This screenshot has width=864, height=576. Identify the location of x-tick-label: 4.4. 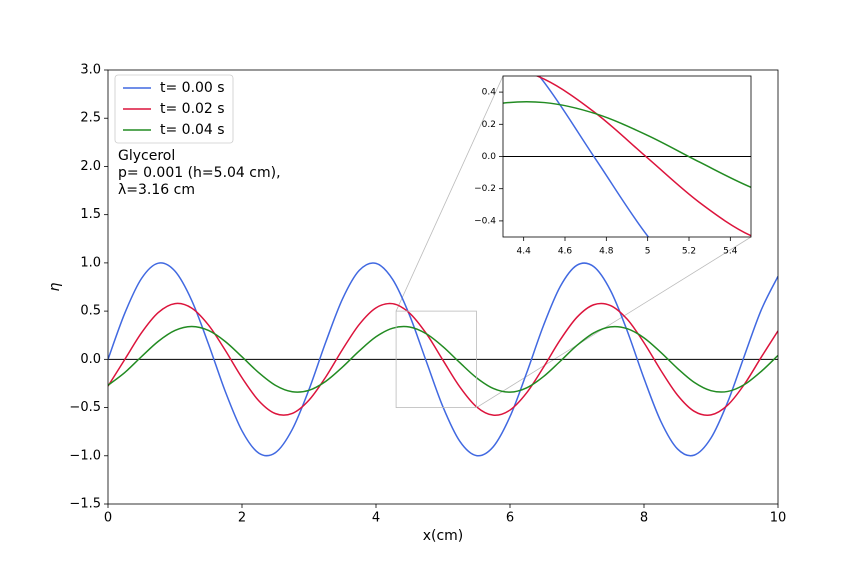
(524, 252).